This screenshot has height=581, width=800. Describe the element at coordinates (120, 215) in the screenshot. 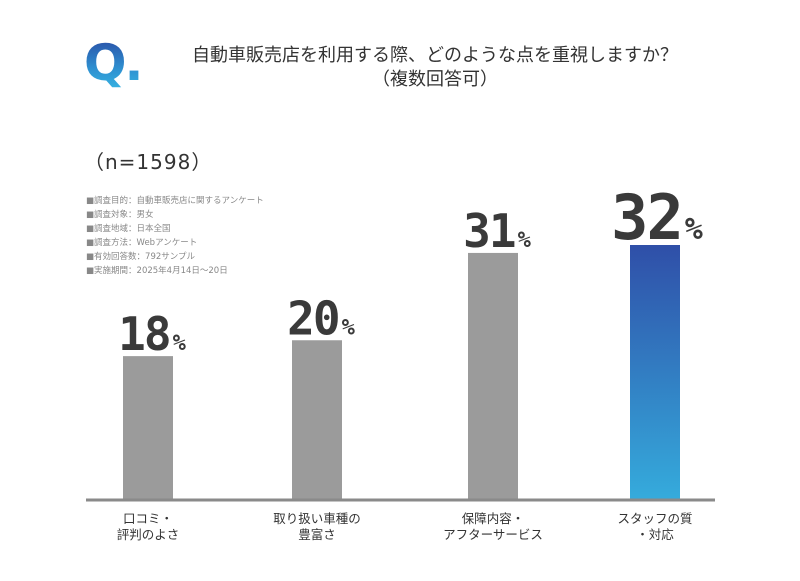

I see `survey-note-target: ■調査対象：男女` at that location.